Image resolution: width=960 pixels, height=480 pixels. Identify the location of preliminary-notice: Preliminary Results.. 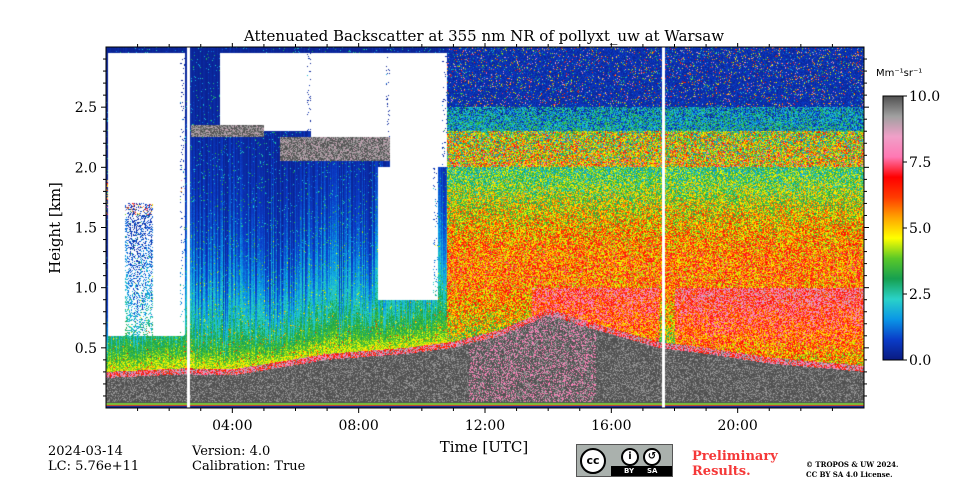
(735, 464).